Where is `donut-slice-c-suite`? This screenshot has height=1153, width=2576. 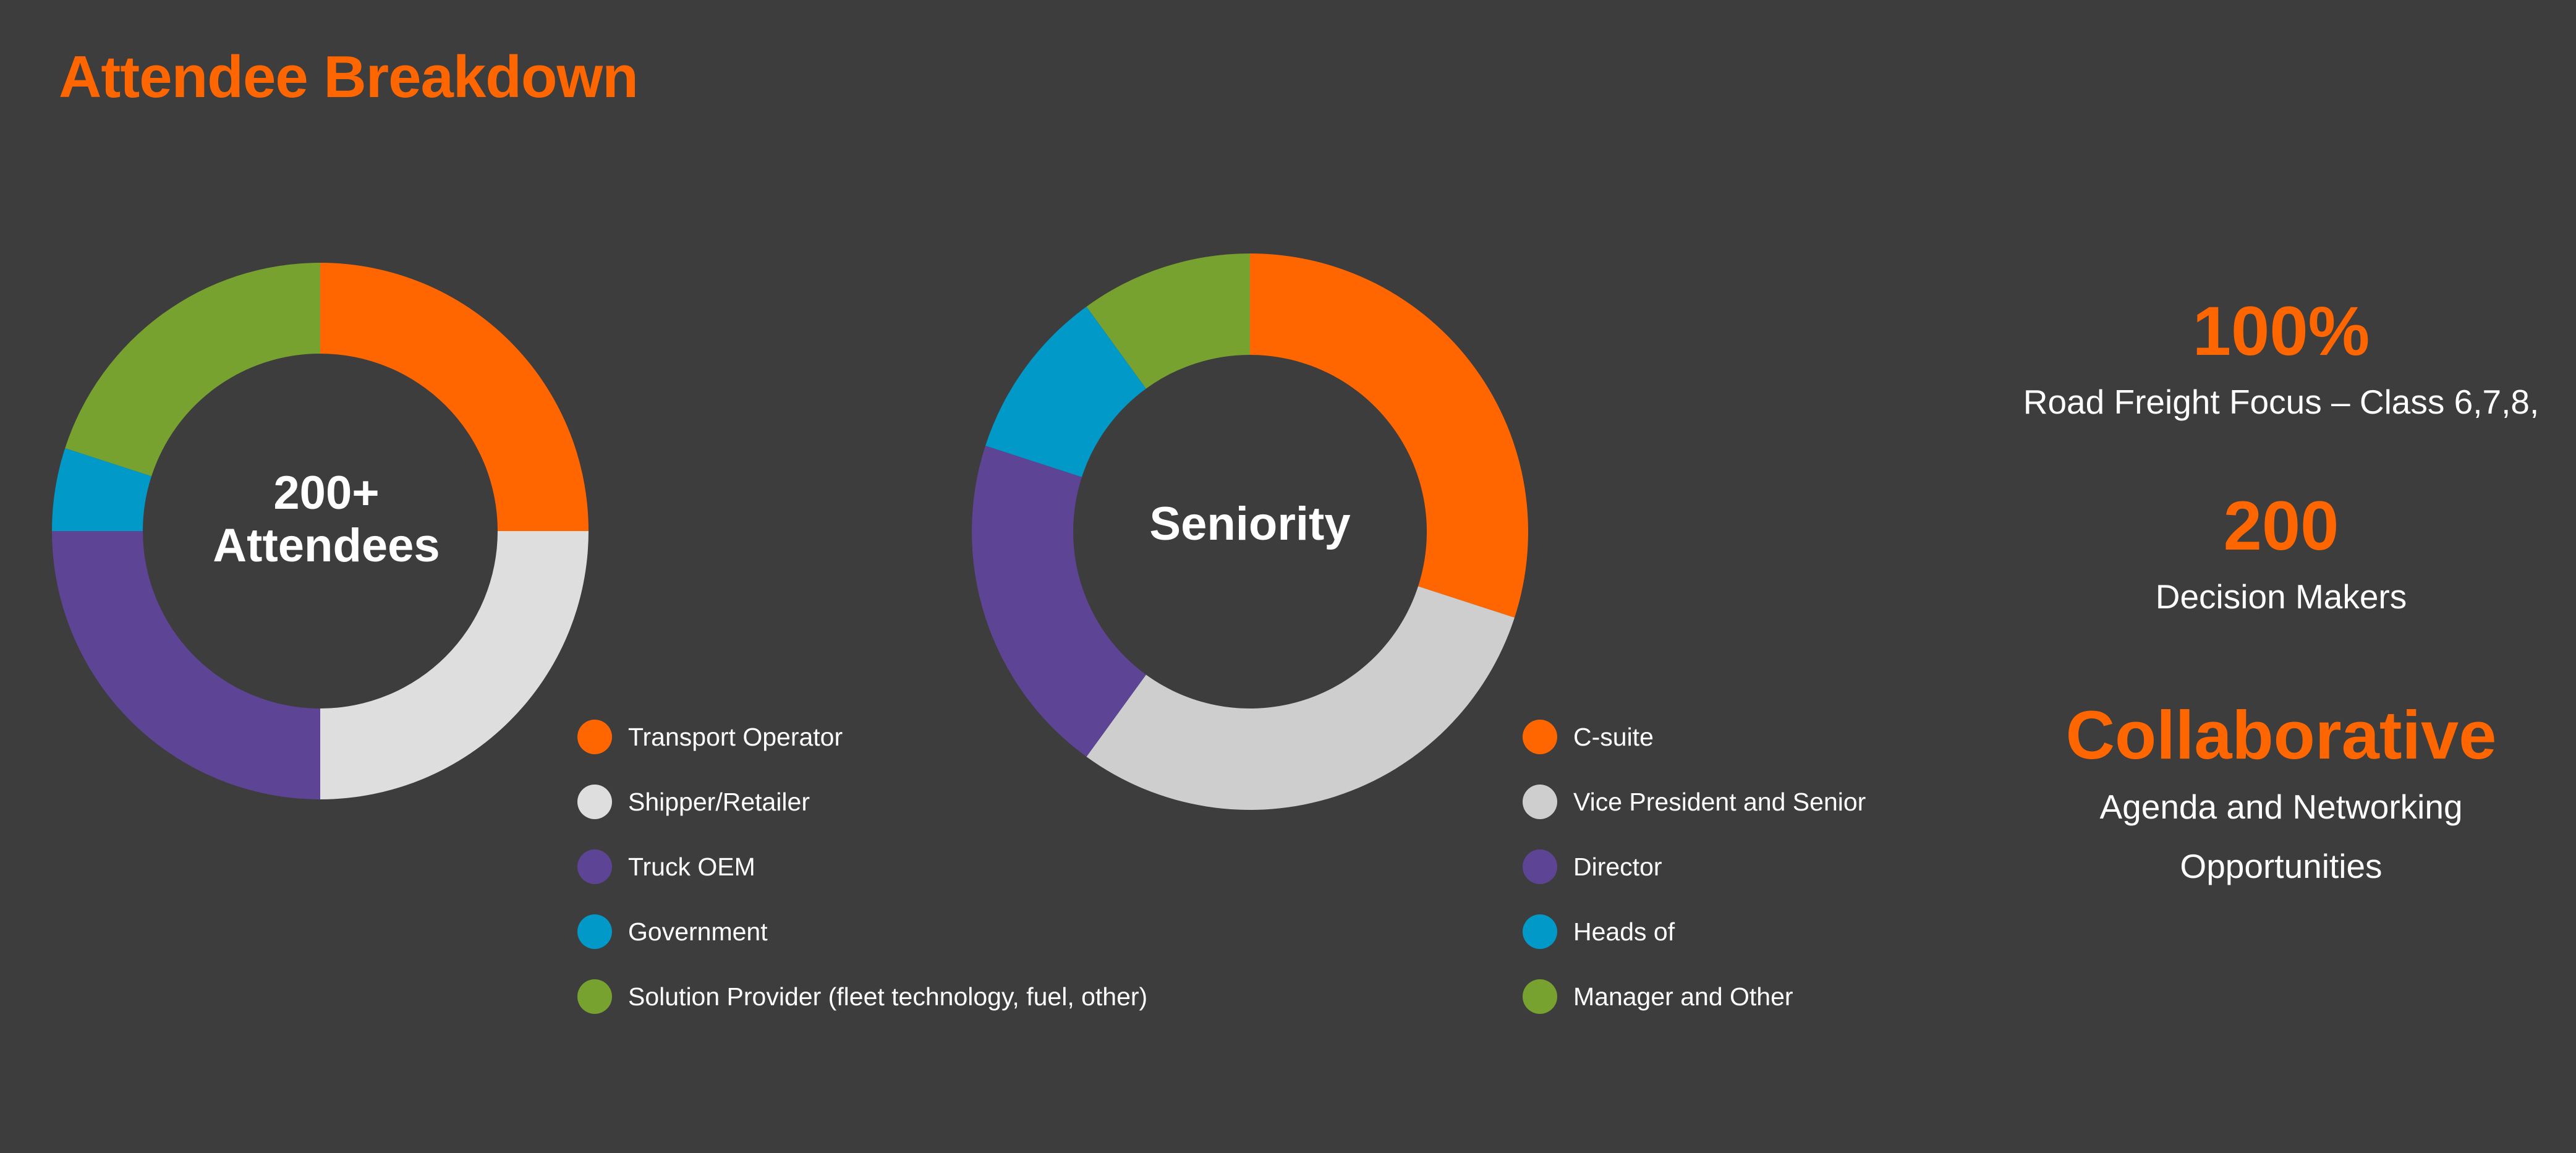 donut-slice-c-suite is located at coordinates (1389, 435).